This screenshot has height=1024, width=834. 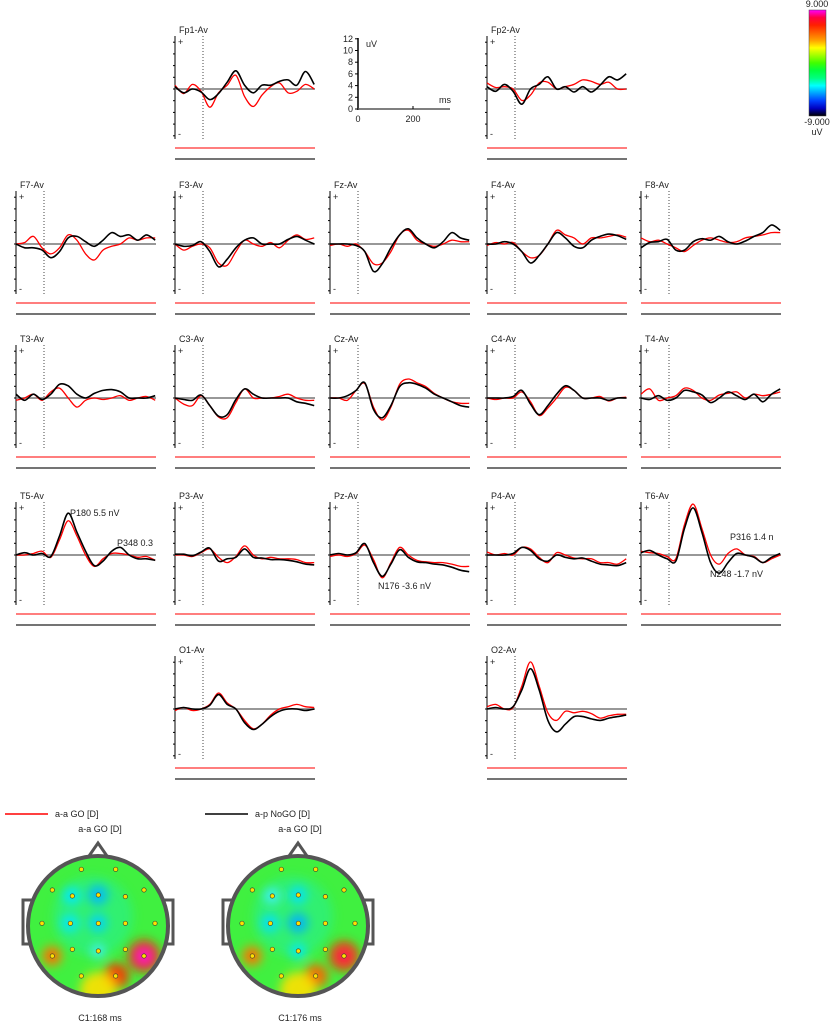 I want to click on channel-label: Fp2-Av, so click(x=505, y=30).